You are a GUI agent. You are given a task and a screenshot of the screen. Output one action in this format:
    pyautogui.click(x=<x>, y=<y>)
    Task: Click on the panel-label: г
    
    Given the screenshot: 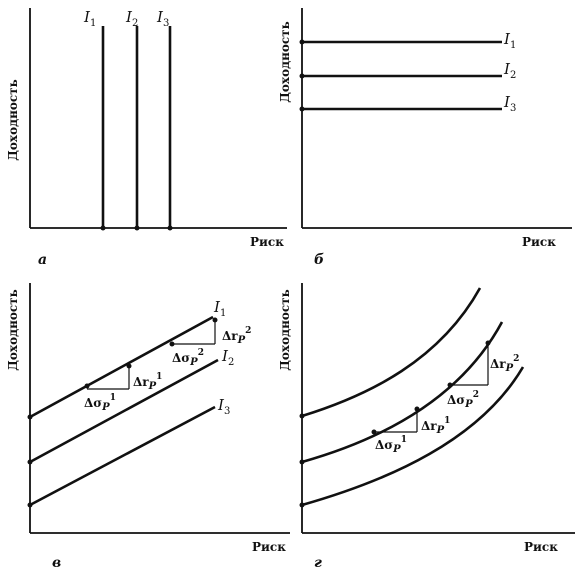 What is the action you would take?
    pyautogui.click(x=318, y=563)
    